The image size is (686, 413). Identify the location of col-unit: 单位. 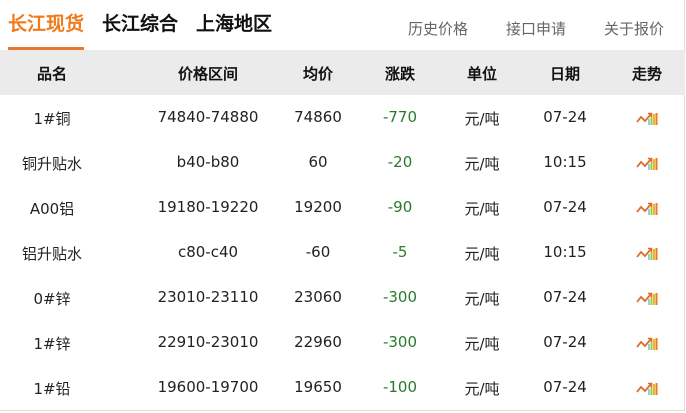
(482, 74).